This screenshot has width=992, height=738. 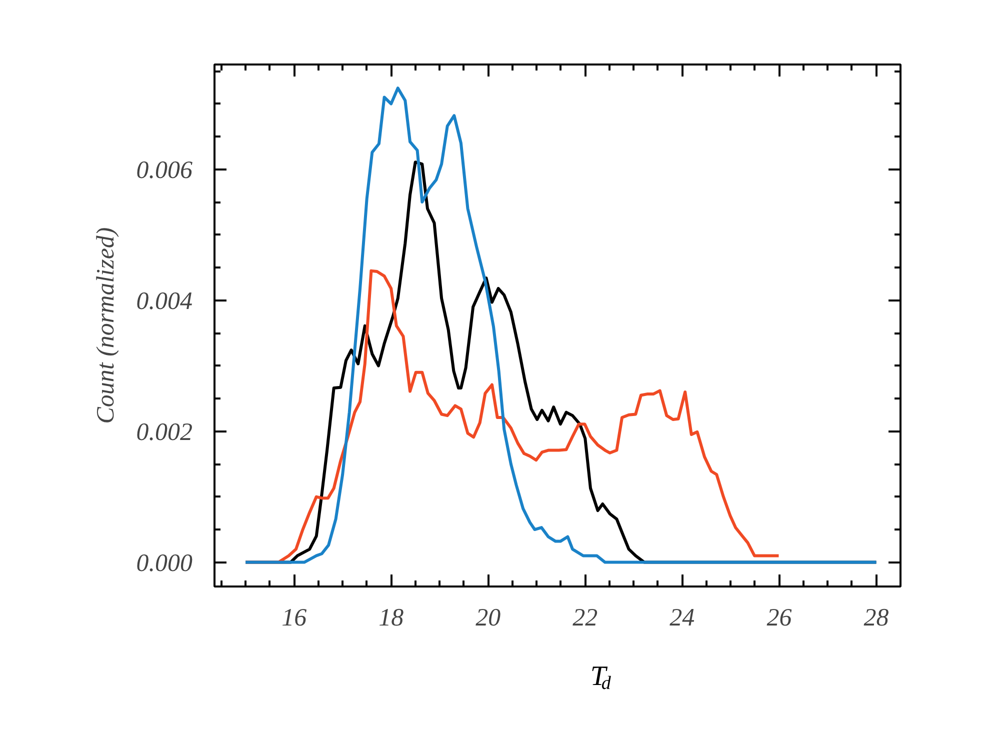 I want to click on x-tick-label: 28, so click(x=877, y=618).